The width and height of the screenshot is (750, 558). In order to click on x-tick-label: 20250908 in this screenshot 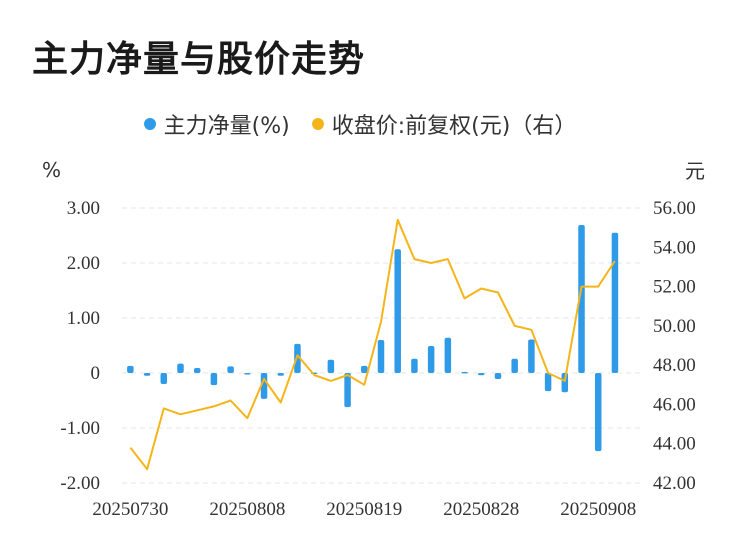, I will do `click(598, 509)`.